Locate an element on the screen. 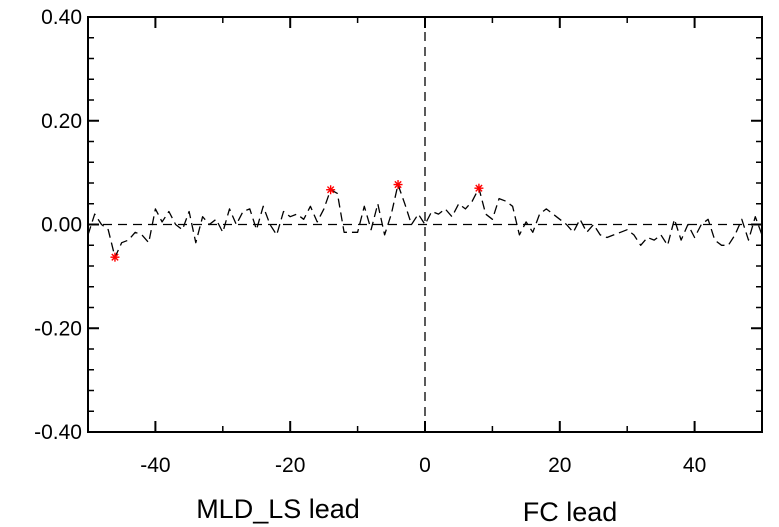 This screenshot has height=527, width=779. y-tick-label: 0.40 is located at coordinates (61, 17).